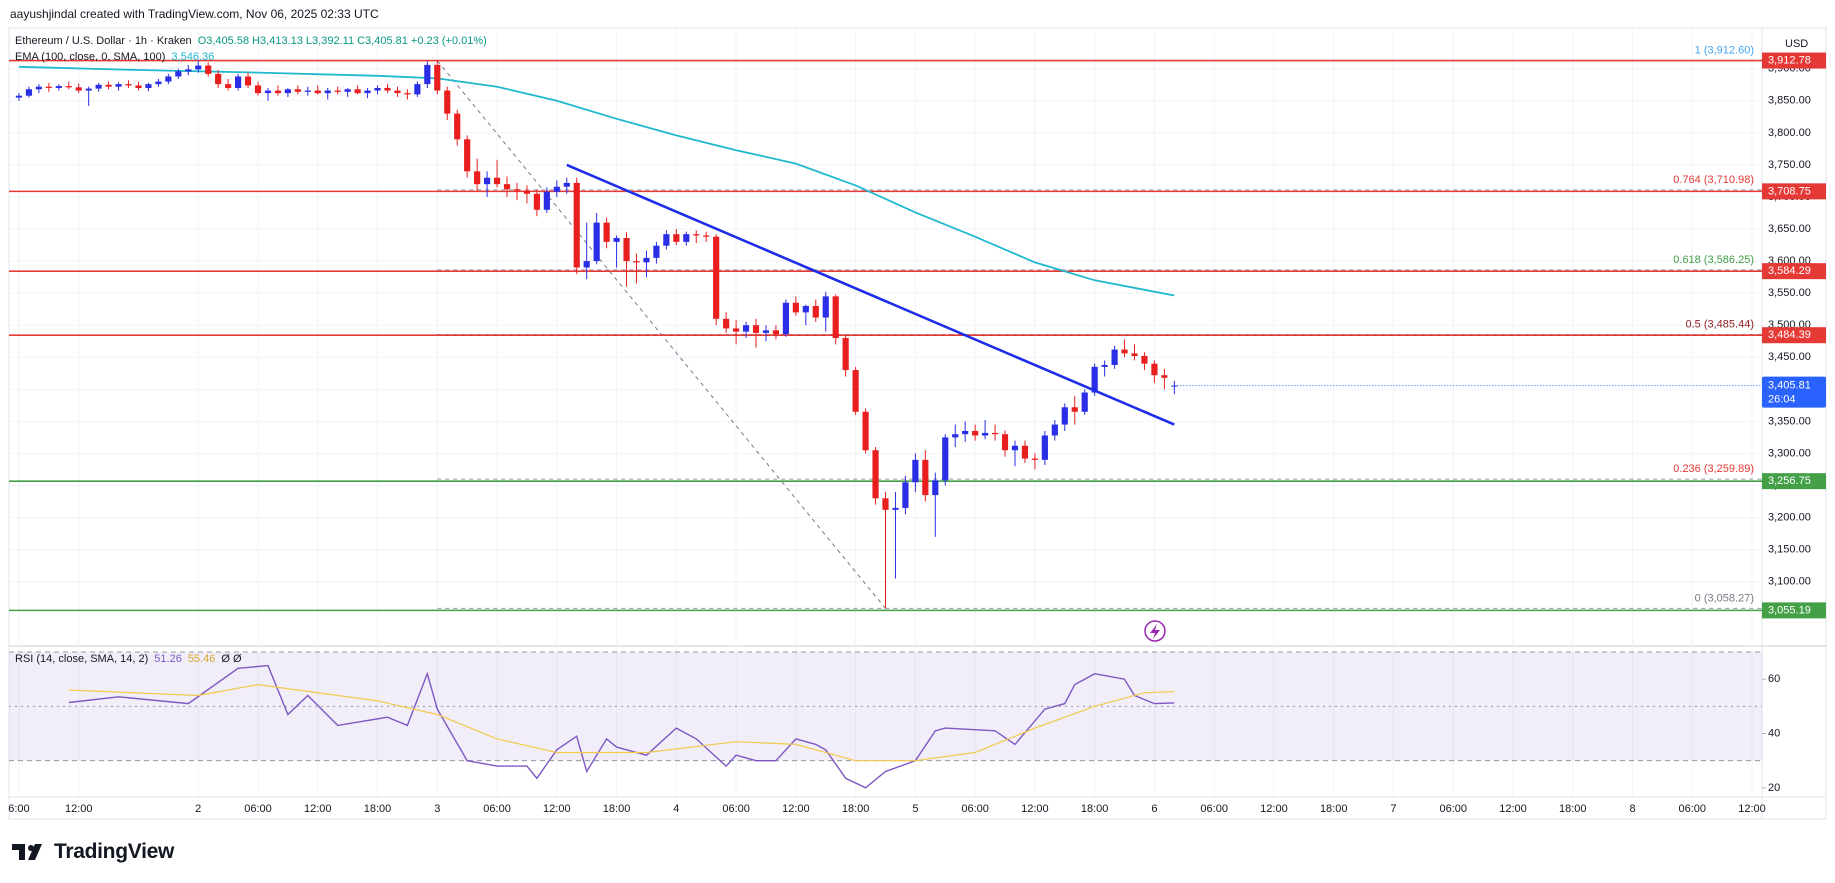 The image size is (1835, 883). Describe the element at coordinates (1789, 517) in the screenshot. I see `y-tick-label: 3,200.00` at that location.